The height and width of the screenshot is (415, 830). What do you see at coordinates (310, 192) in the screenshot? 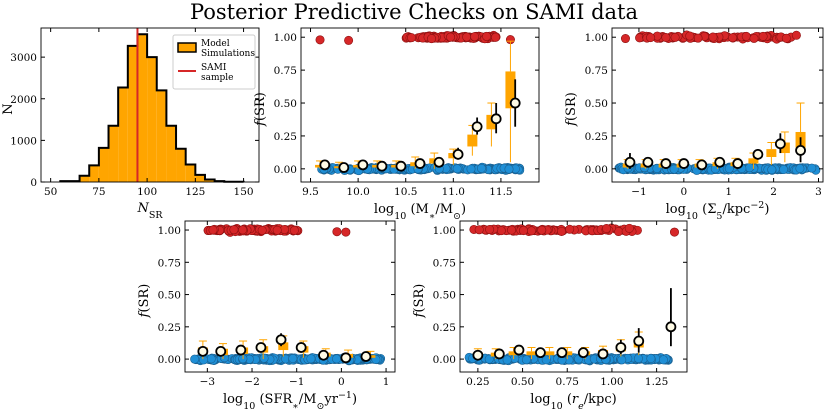
I see `x-tick-label: 9.5` at bounding box center [310, 192].